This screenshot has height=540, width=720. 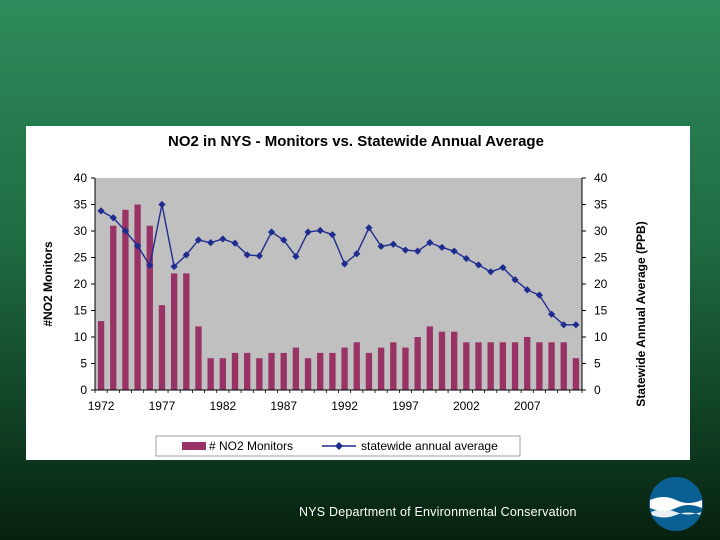 What do you see at coordinates (83, 390) in the screenshot?
I see `y-tick-label: 0` at bounding box center [83, 390].